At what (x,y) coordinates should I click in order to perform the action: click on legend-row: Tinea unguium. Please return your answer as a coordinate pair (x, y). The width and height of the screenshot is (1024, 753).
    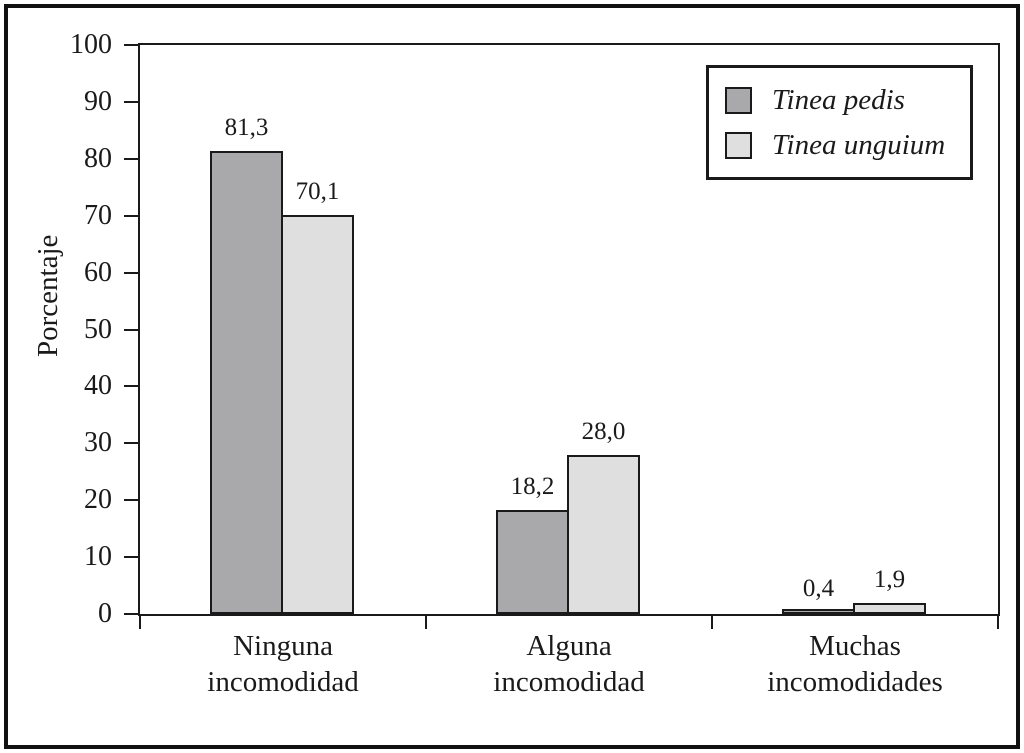
    Looking at the image, I should click on (847, 145).